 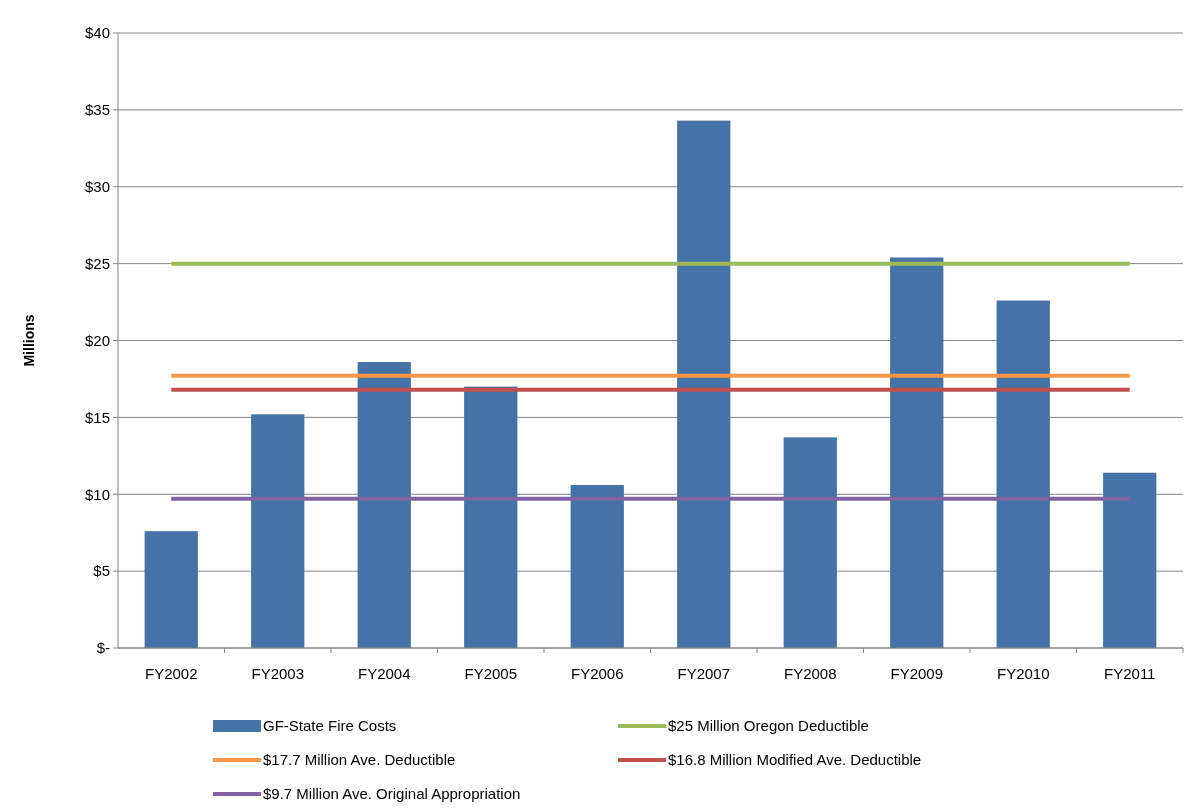 I want to click on x-tick-label: FY2008, so click(x=810, y=673).